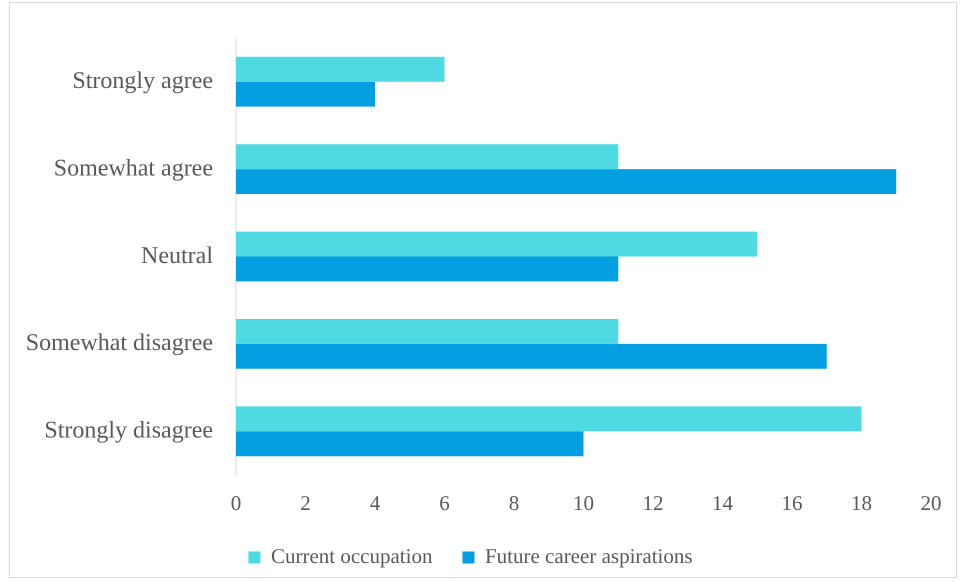 Image resolution: width=961 pixels, height=582 pixels. Describe the element at coordinates (583, 503) in the screenshot. I see `x-tick-label: 10` at that location.